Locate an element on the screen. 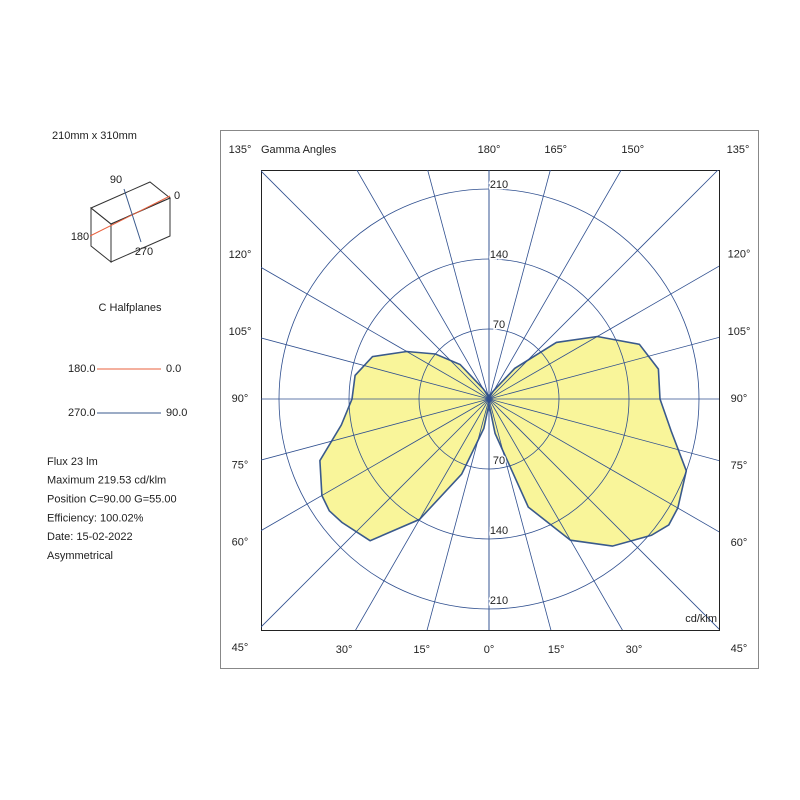 The height and width of the screenshot is (800, 800). angle-label: 165° is located at coordinates (555, 150).